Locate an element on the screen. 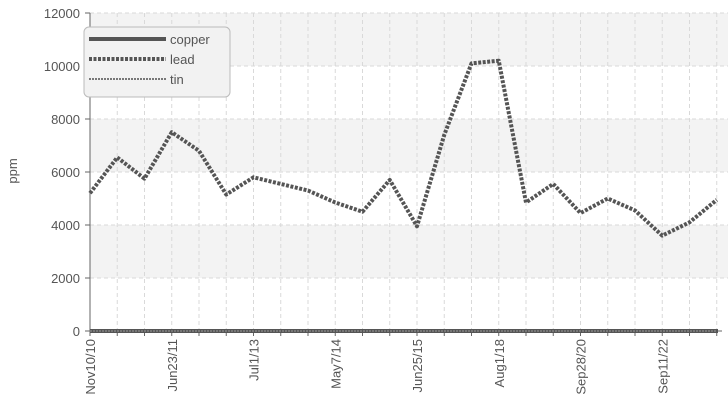 This screenshot has width=728, height=413. legend-label-copper: copper is located at coordinates (190, 39).